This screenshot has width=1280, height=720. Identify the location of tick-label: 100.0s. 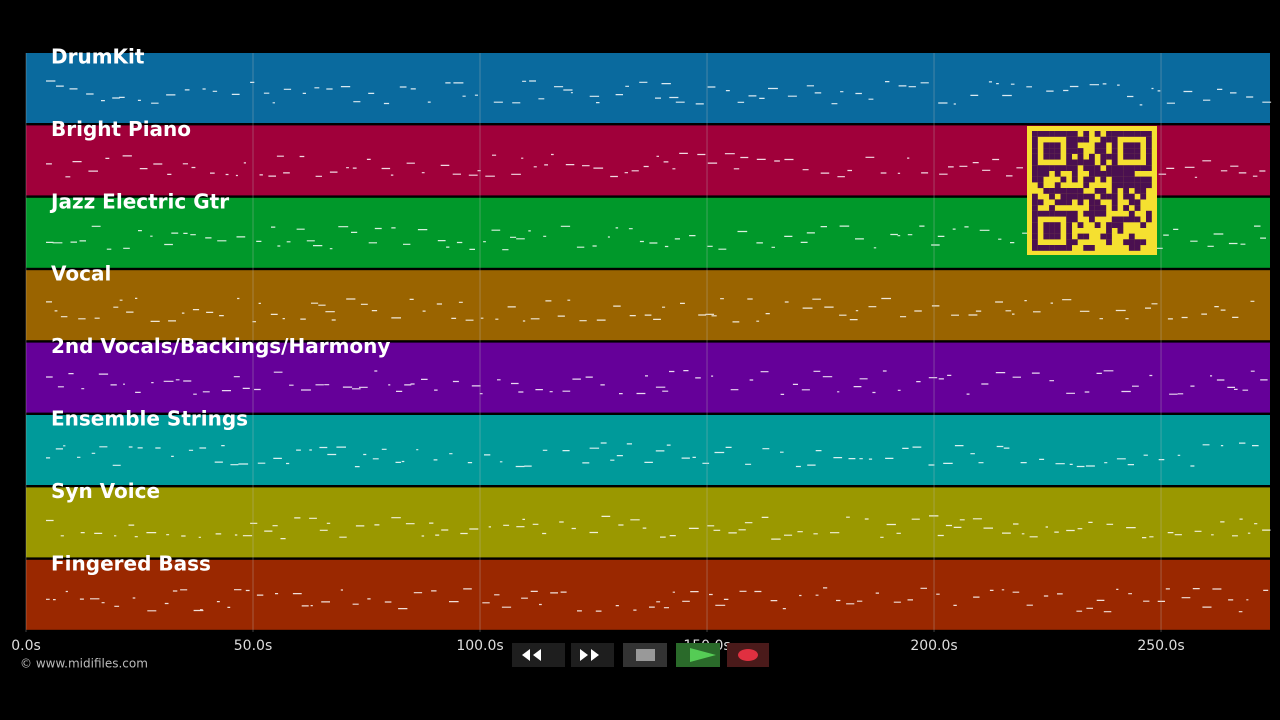
(479, 646).